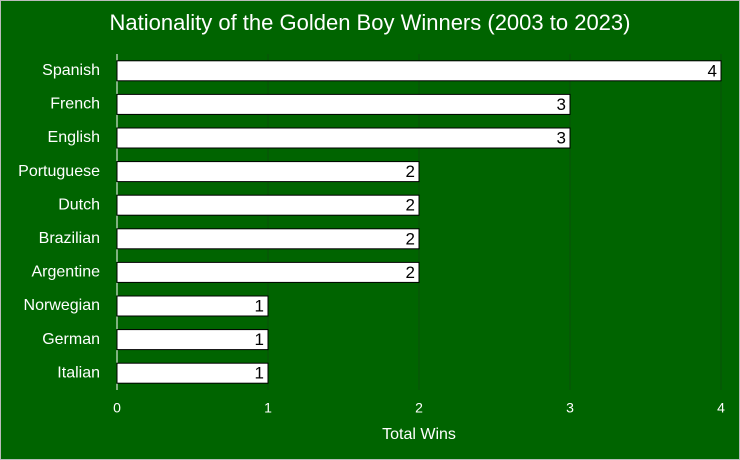 This screenshot has height=460, width=740. What do you see at coordinates (59, 171) in the screenshot?
I see `y-tick-label: Portuguese` at bounding box center [59, 171].